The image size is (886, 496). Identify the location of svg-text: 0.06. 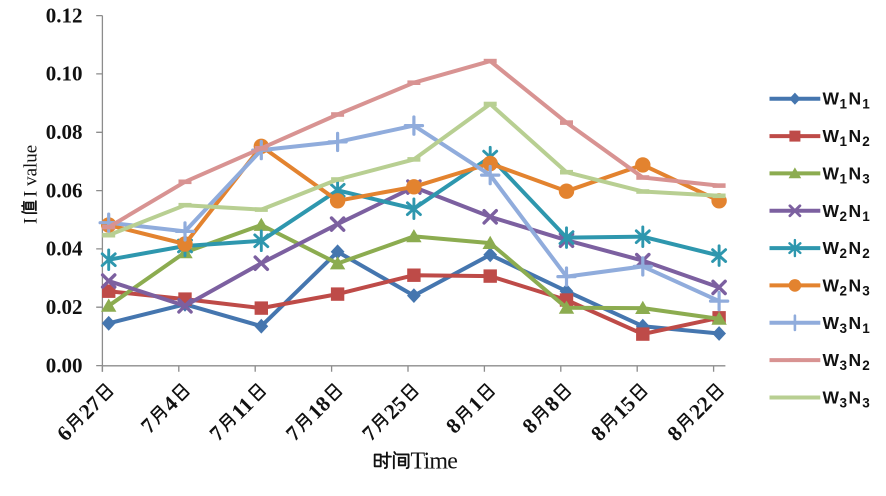
(64, 190).